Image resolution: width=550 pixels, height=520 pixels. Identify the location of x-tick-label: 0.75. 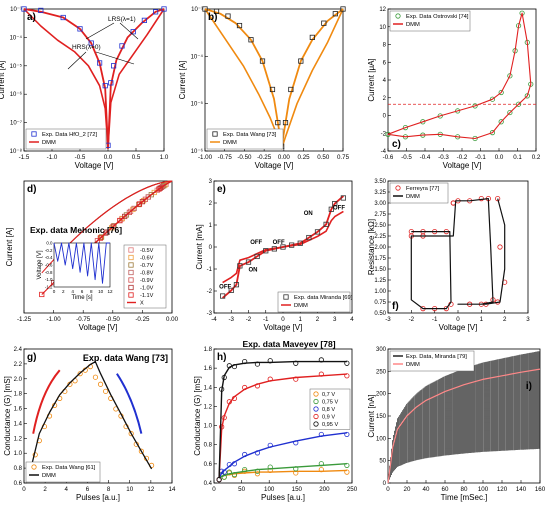
(343, 157).